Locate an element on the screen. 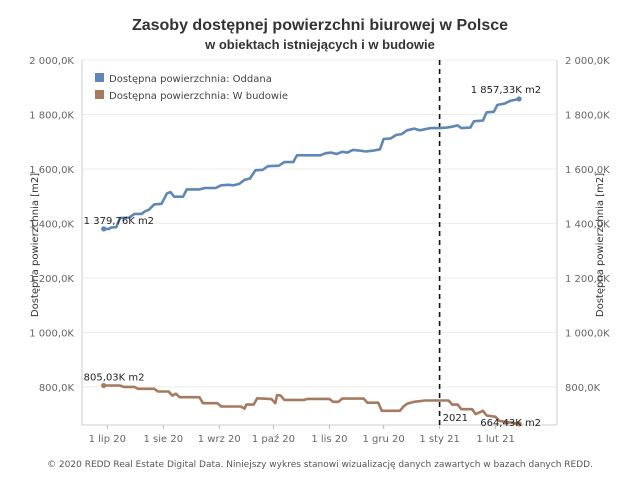 The height and width of the screenshot is (480, 640). series-start-point-w-budowie is located at coordinates (104, 385).